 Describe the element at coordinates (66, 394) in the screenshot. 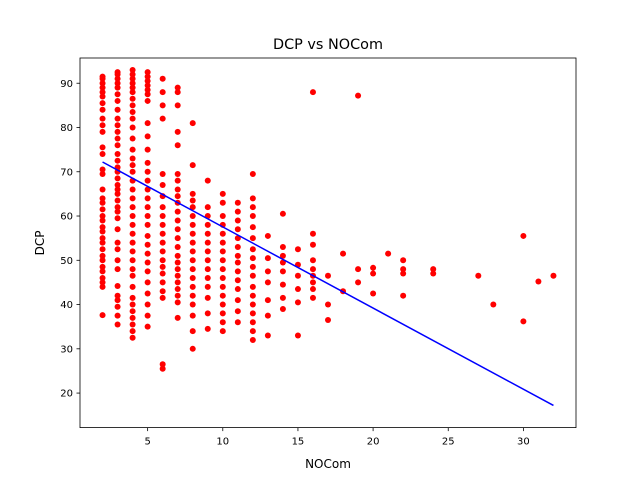

I see `y-tick-label: 20` at that location.